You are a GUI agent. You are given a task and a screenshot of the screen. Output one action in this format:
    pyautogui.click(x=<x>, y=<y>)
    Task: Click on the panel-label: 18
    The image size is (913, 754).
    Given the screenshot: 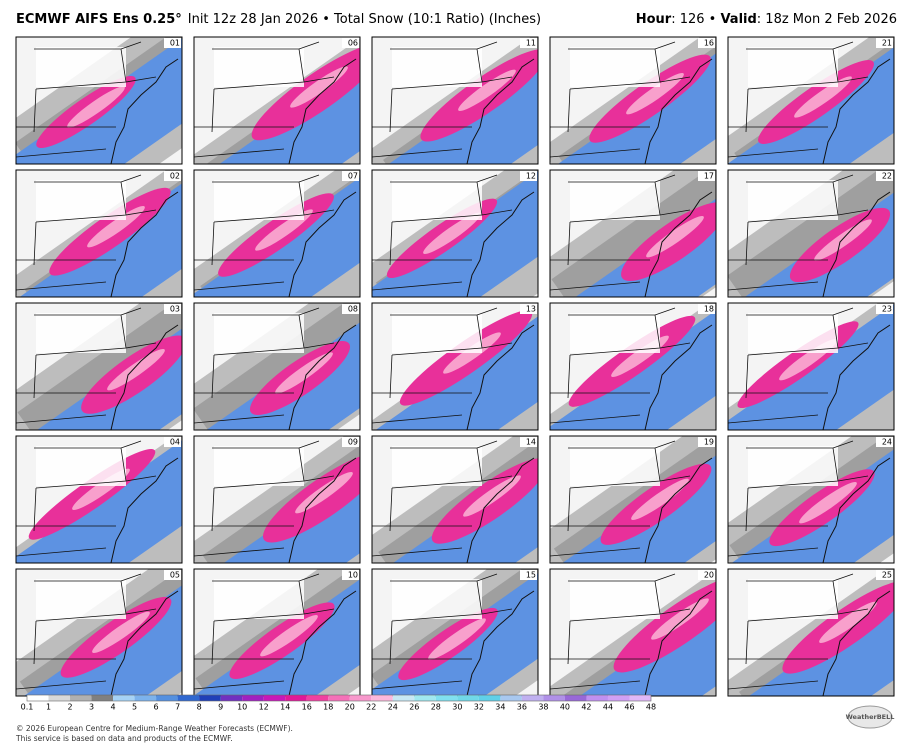 What is the action you would take?
    pyautogui.click(x=709, y=309)
    